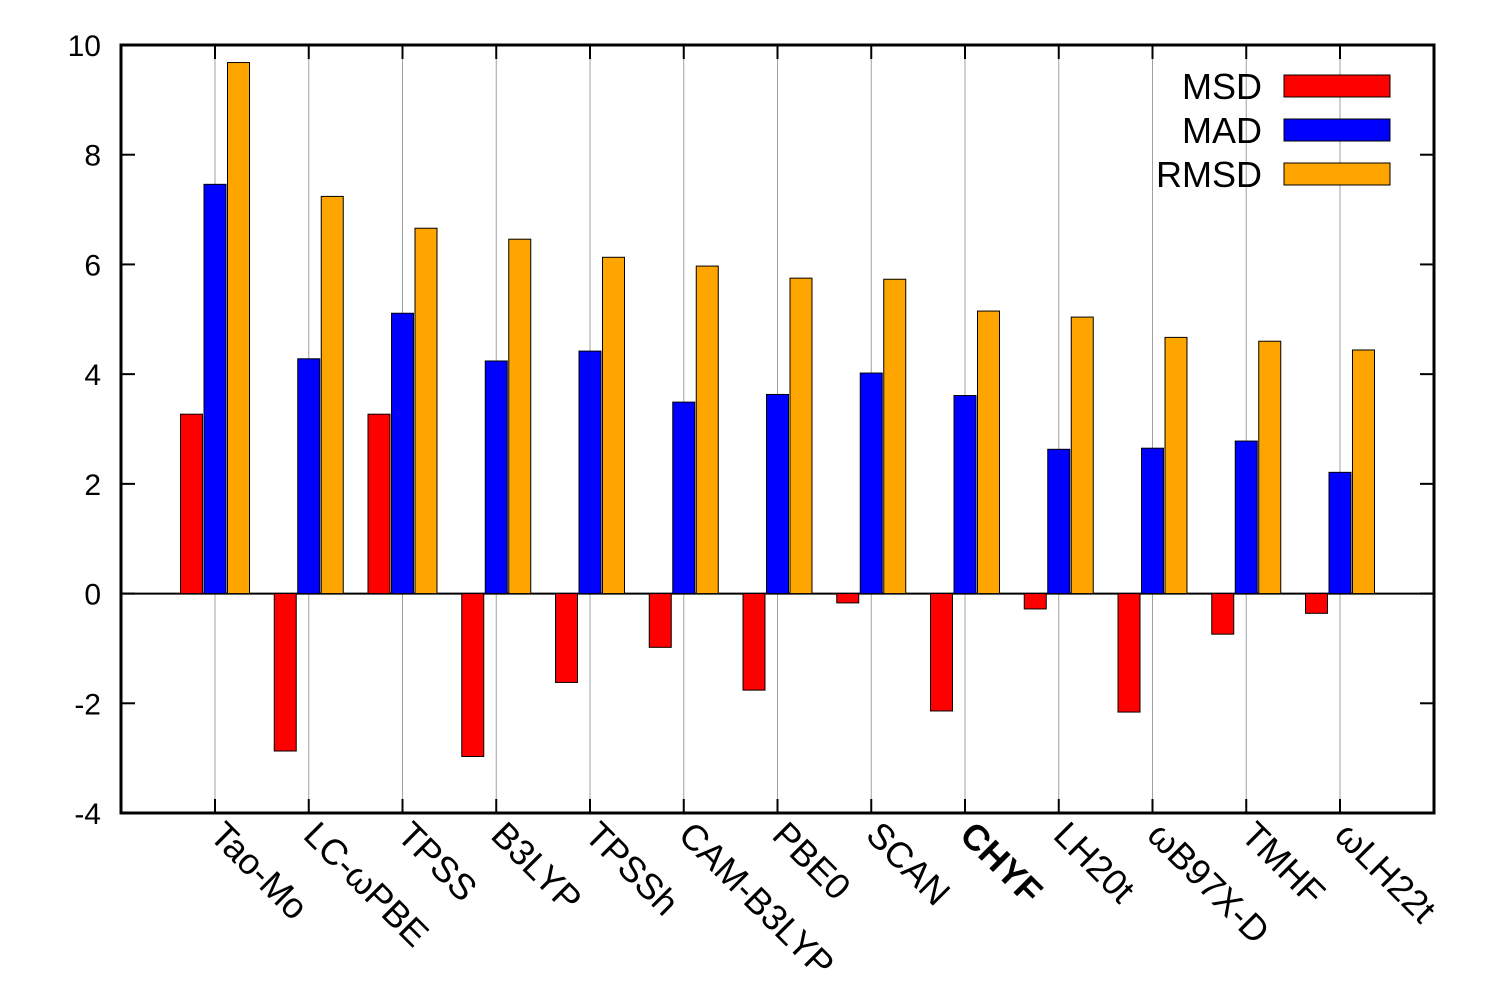 The height and width of the screenshot is (1000, 1500). I want to click on x-category-label: Tao-Mo, so click(259, 871).